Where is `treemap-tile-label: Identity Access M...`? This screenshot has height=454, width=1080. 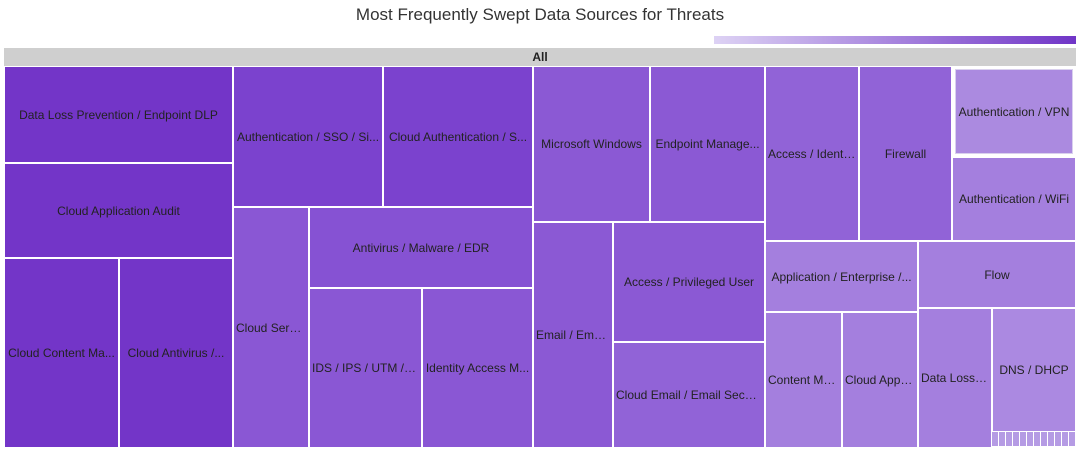
treemap-tile-label: Identity Access M... is located at coordinates (477, 368).